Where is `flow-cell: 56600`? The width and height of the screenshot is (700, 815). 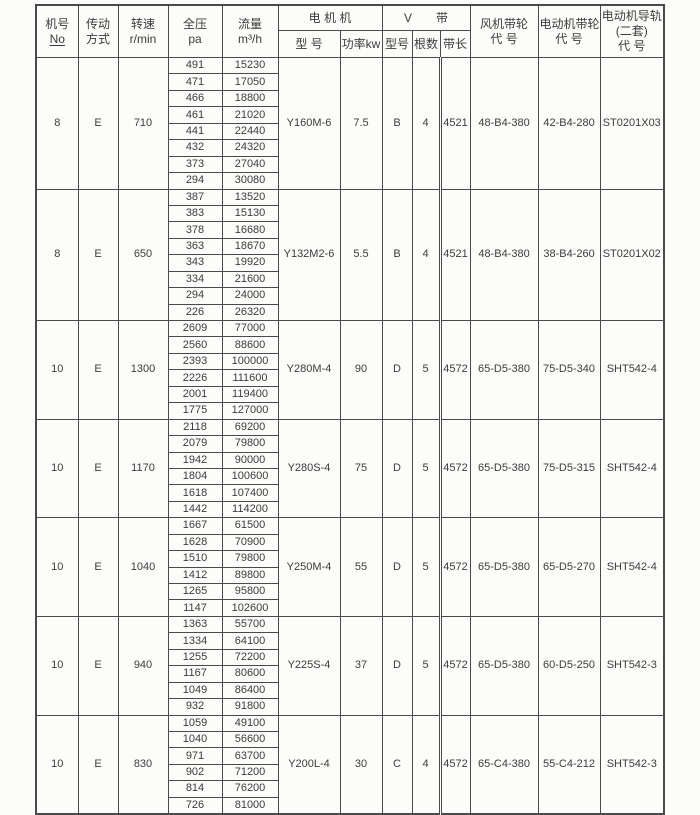
flow-cell: 56600 is located at coordinates (250, 739).